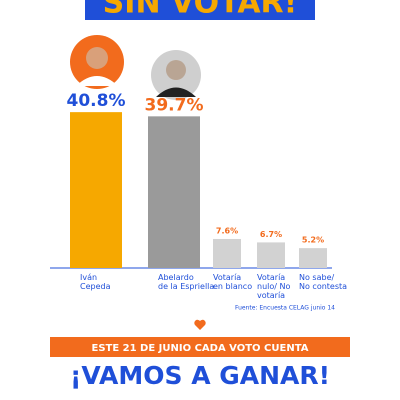 The image size is (400, 400). Describe the element at coordinates (174, 105) in the screenshot. I see `value-label: 39.7%` at that location.